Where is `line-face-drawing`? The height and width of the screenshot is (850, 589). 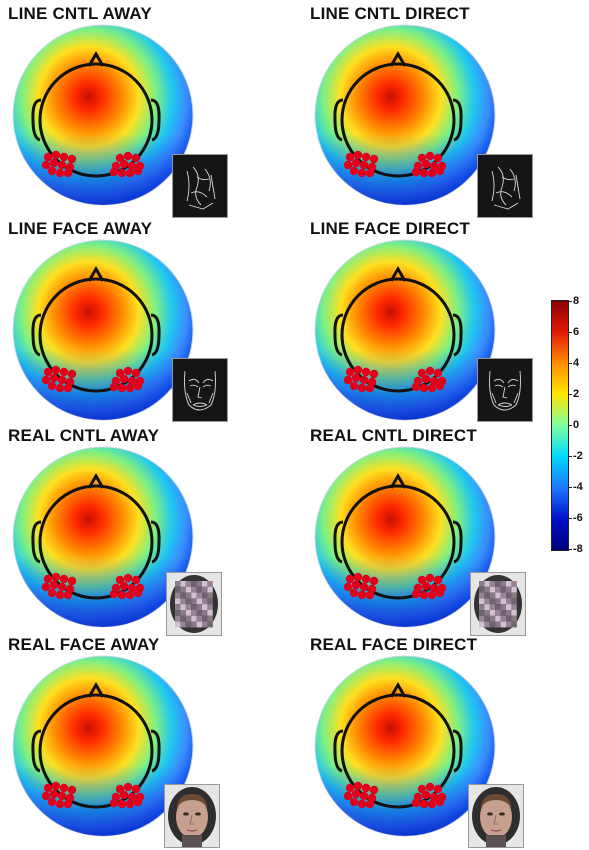
line-face-drawing is located at coordinates (200, 390).